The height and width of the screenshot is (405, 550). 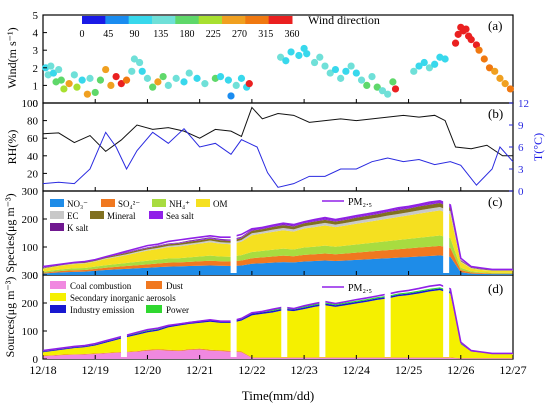 What do you see at coordinates (512, 370) in the screenshot?
I see `x-tick-label: 12/27` at bounding box center [512, 370].